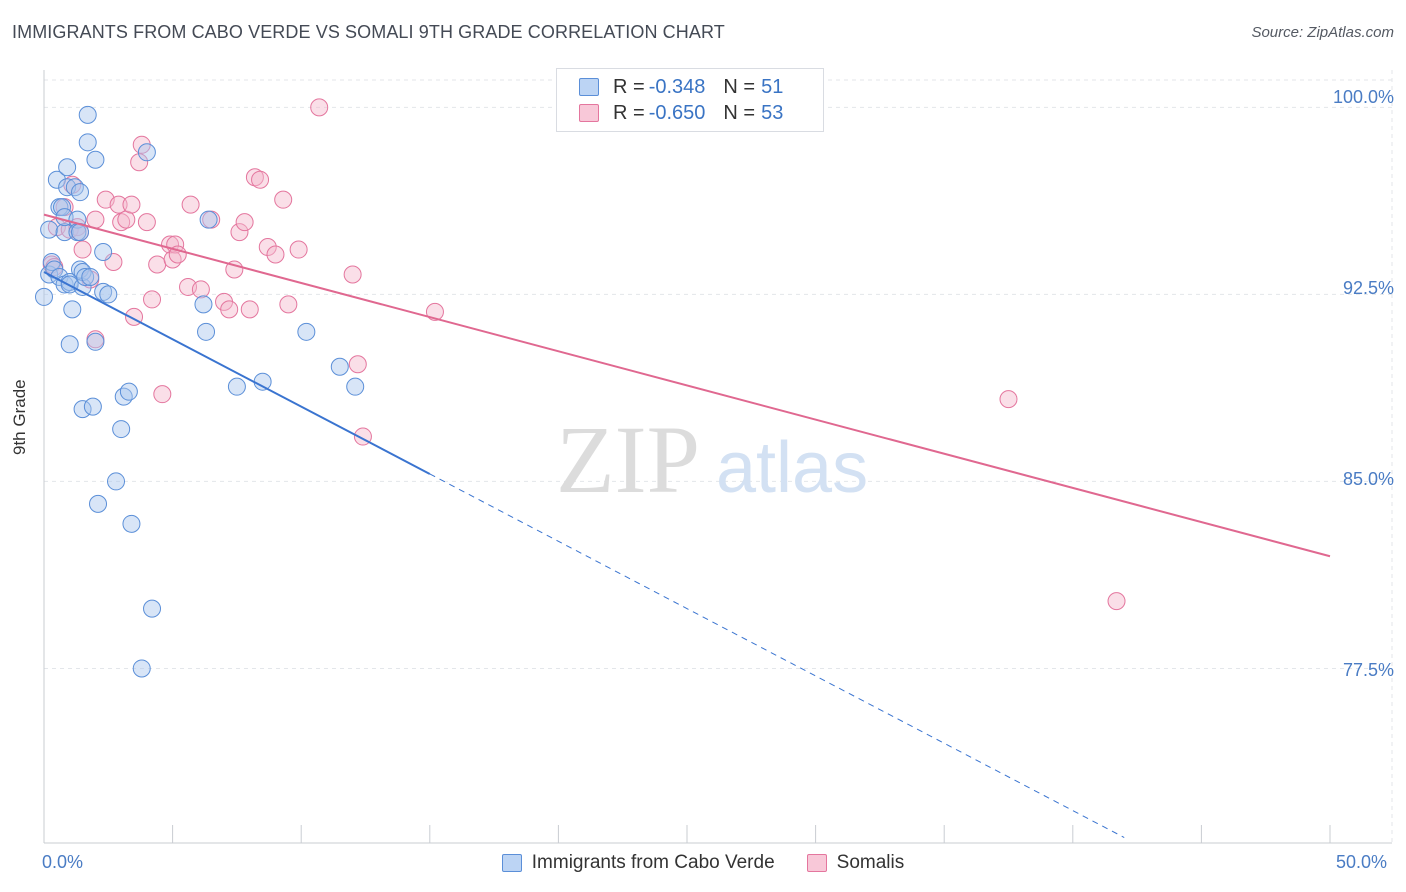 This screenshot has width=1406, height=892. Describe the element at coordinates (1368, 288) in the screenshot. I see `y-tick-label: 92.5%` at that location.